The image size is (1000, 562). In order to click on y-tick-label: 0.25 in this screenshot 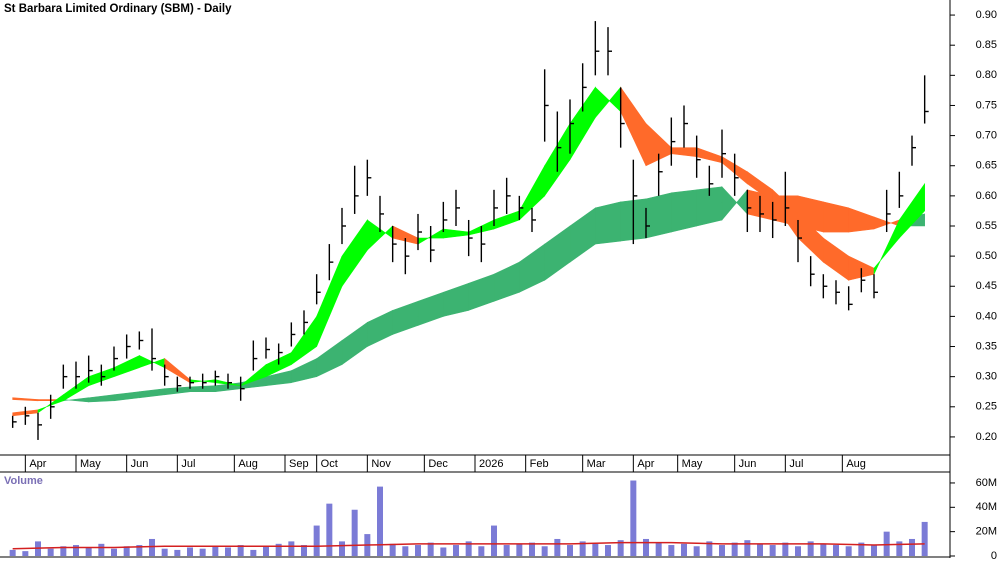, I will do `click(986, 407)`.